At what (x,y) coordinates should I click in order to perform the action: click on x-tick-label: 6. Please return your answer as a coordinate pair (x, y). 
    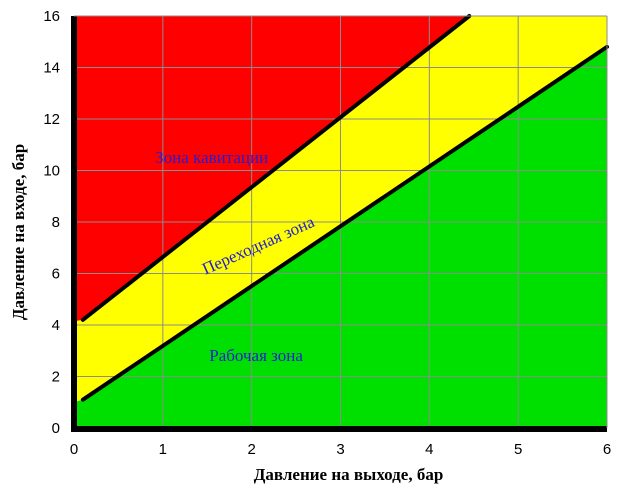
    Looking at the image, I should click on (607, 449).